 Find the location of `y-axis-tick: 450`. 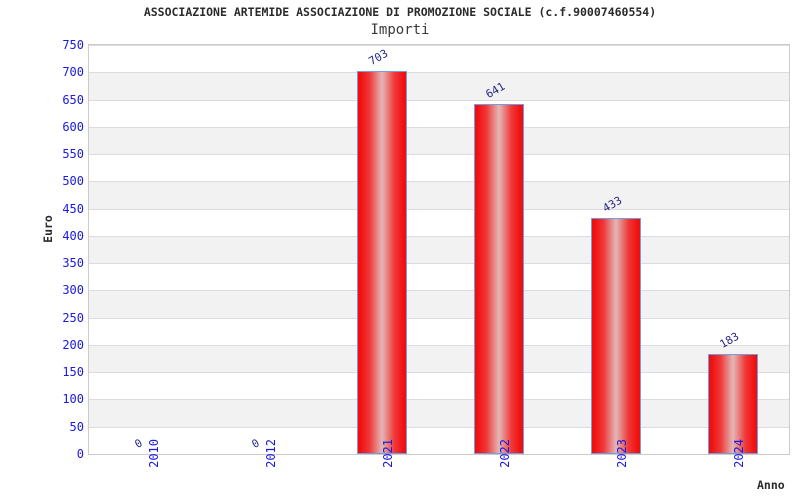

y-axis-tick: 450 is located at coordinates (73, 208).